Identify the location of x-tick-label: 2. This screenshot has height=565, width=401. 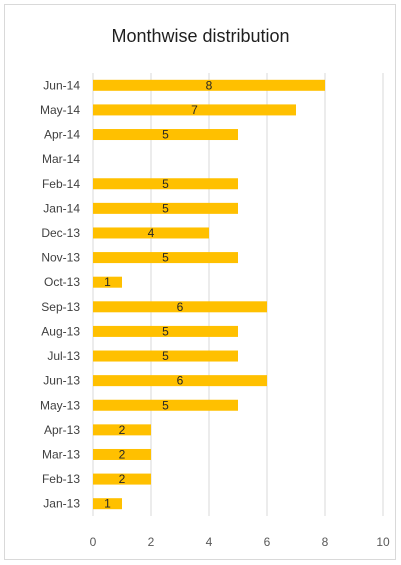
(151, 542).